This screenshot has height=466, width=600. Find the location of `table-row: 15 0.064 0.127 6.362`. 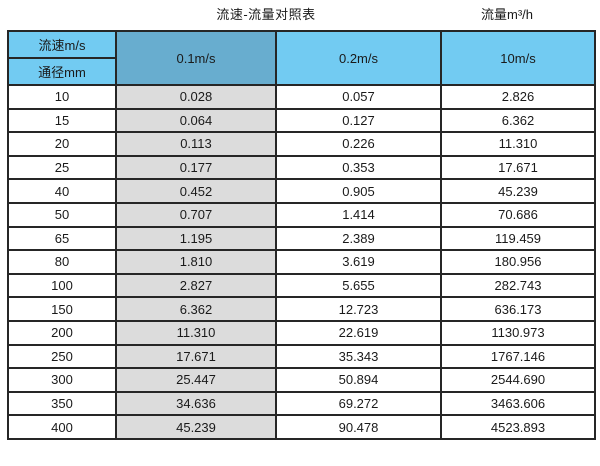

table-row: 15 0.064 0.127 6.362 is located at coordinates (301, 120).